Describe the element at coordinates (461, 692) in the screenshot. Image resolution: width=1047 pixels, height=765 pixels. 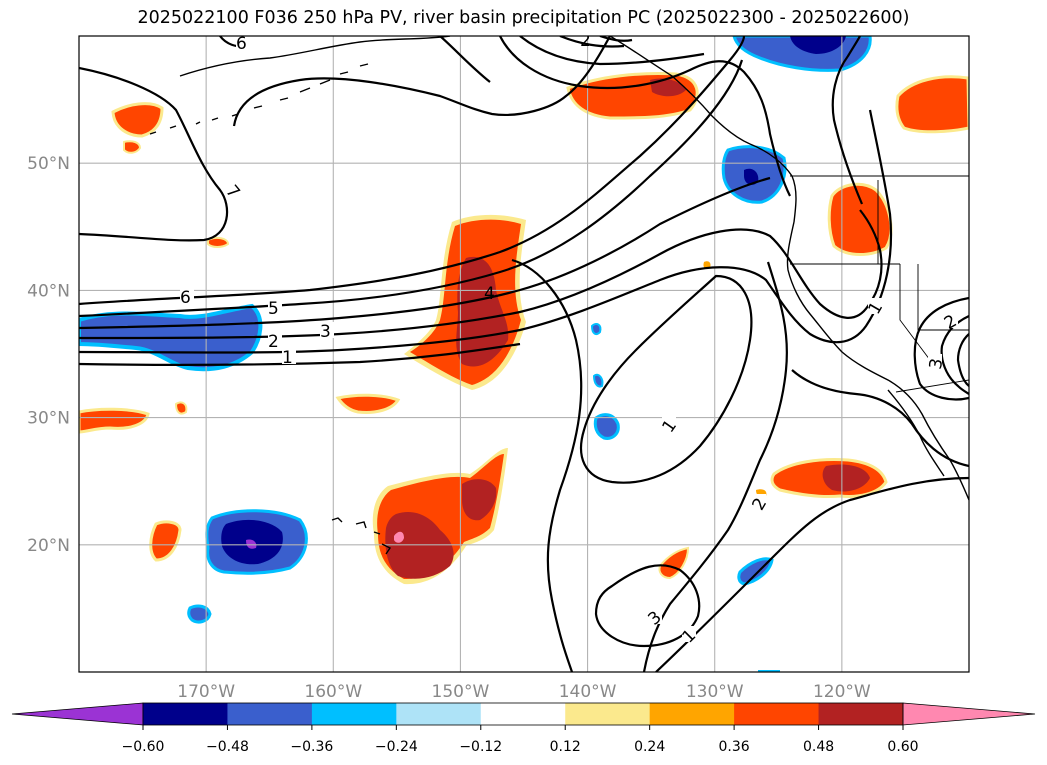
I see `lon-tick-label: 150°W` at that location.